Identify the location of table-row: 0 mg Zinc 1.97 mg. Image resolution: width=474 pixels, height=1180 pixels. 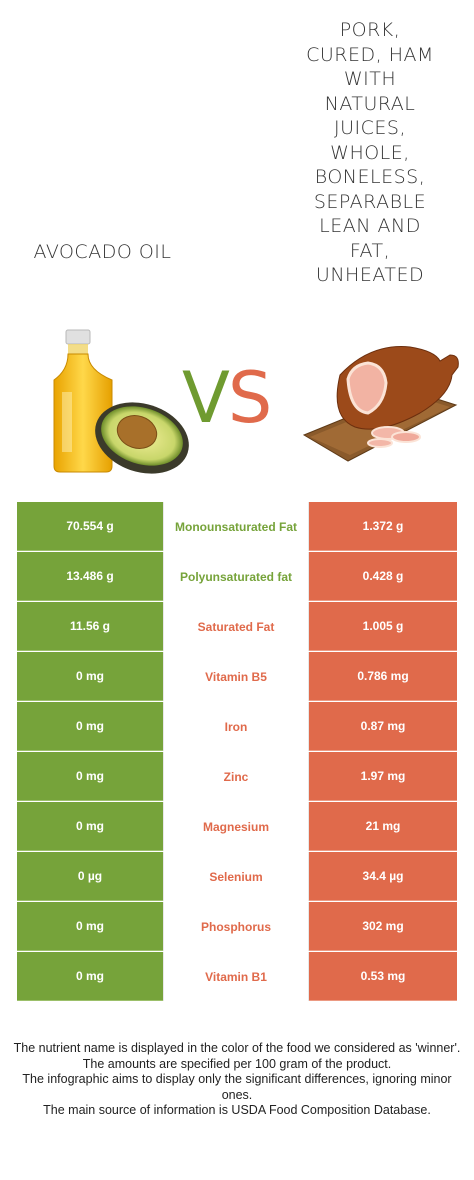
(237, 777).